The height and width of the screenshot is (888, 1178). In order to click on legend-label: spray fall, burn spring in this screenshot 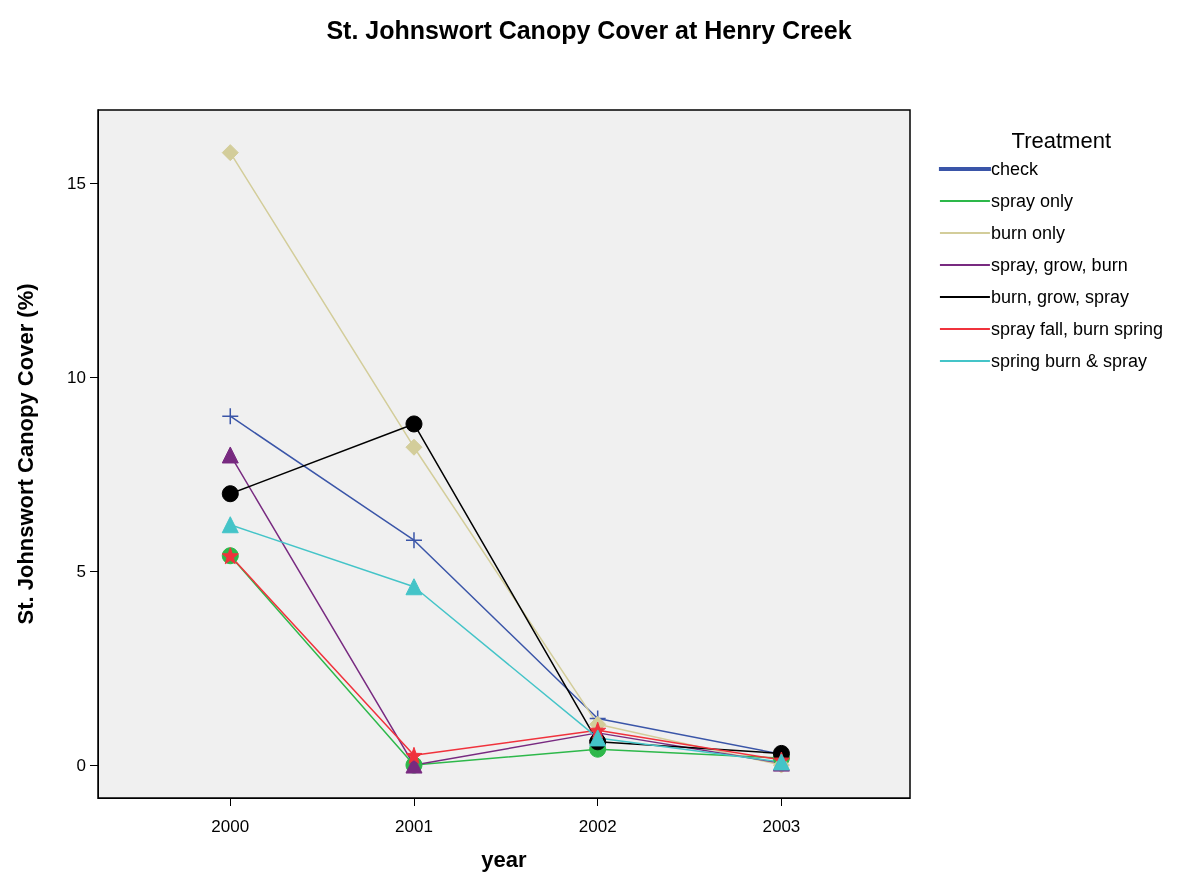, I will do `click(1077, 329)`.